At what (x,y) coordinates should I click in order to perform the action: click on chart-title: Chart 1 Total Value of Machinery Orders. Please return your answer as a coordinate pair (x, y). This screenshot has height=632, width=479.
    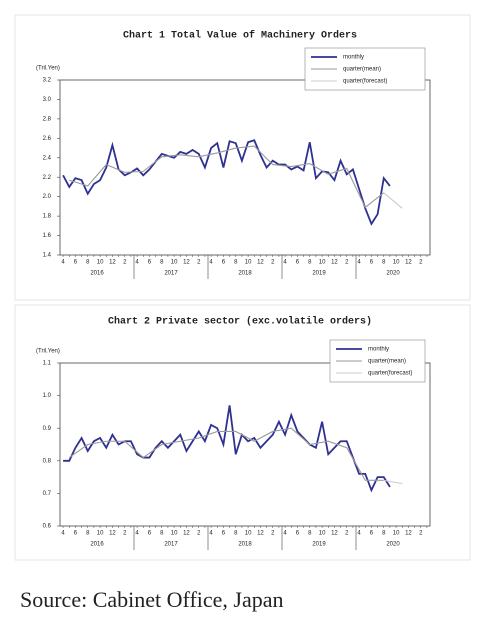
    Looking at the image, I should click on (240, 36).